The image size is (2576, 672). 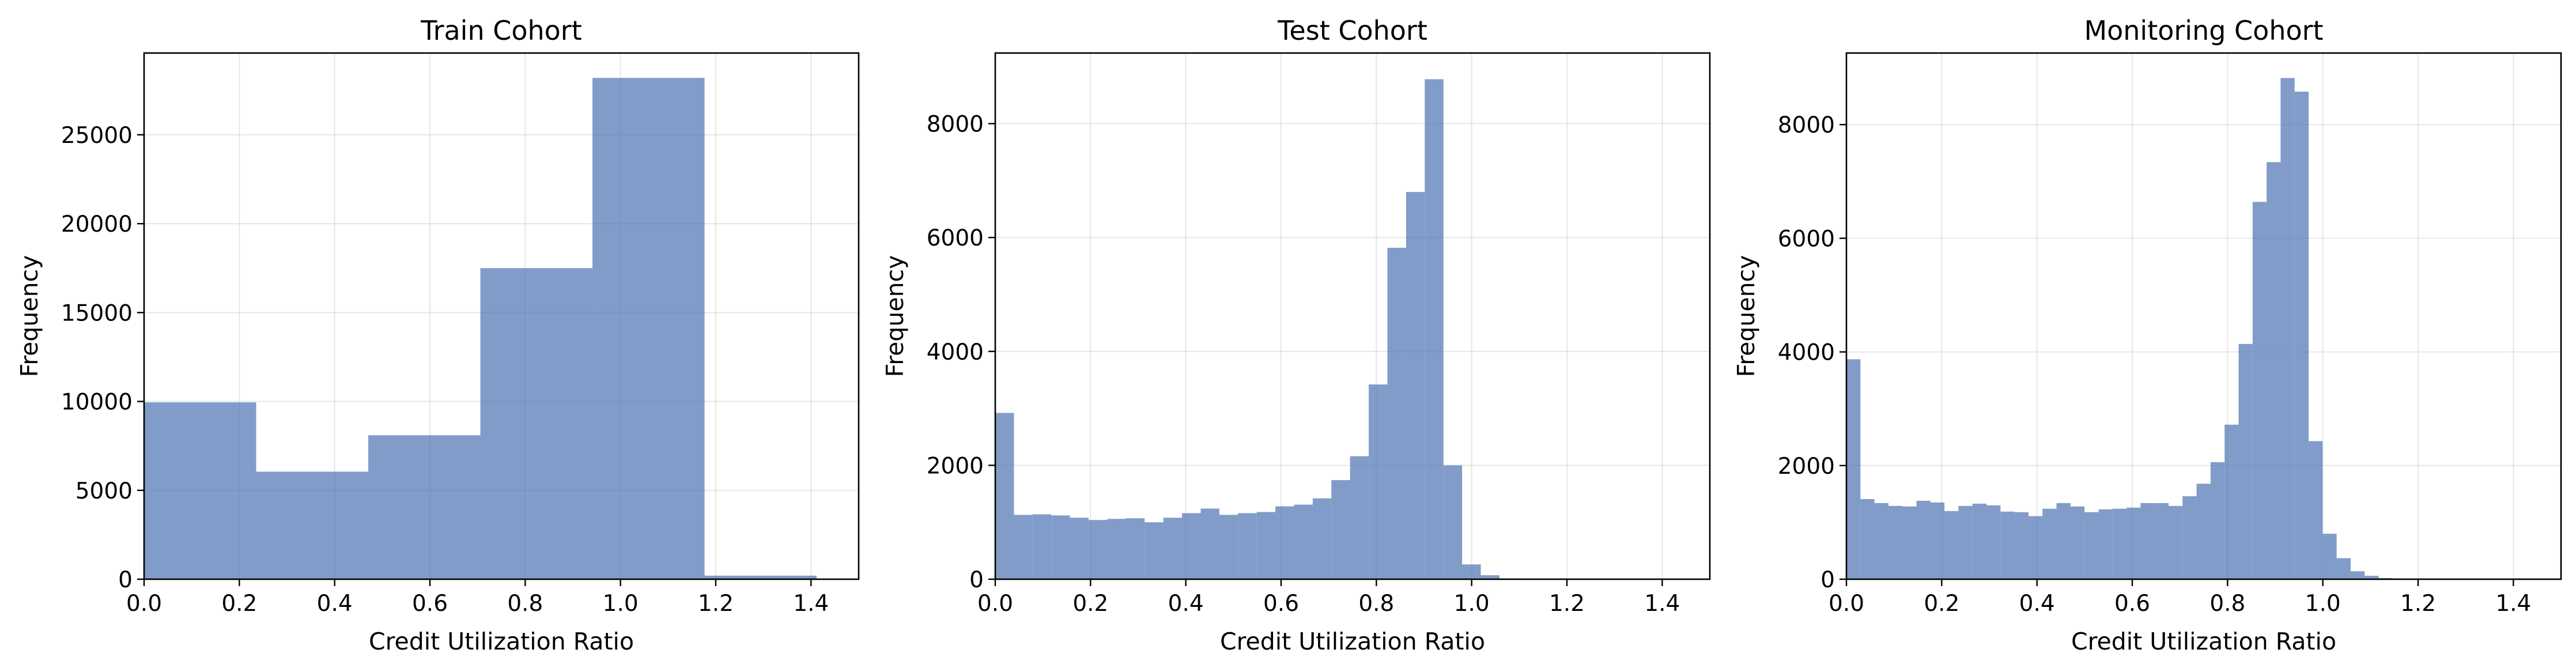 What do you see at coordinates (97, 403) in the screenshot?
I see `y-tick-label: 10000` at bounding box center [97, 403].